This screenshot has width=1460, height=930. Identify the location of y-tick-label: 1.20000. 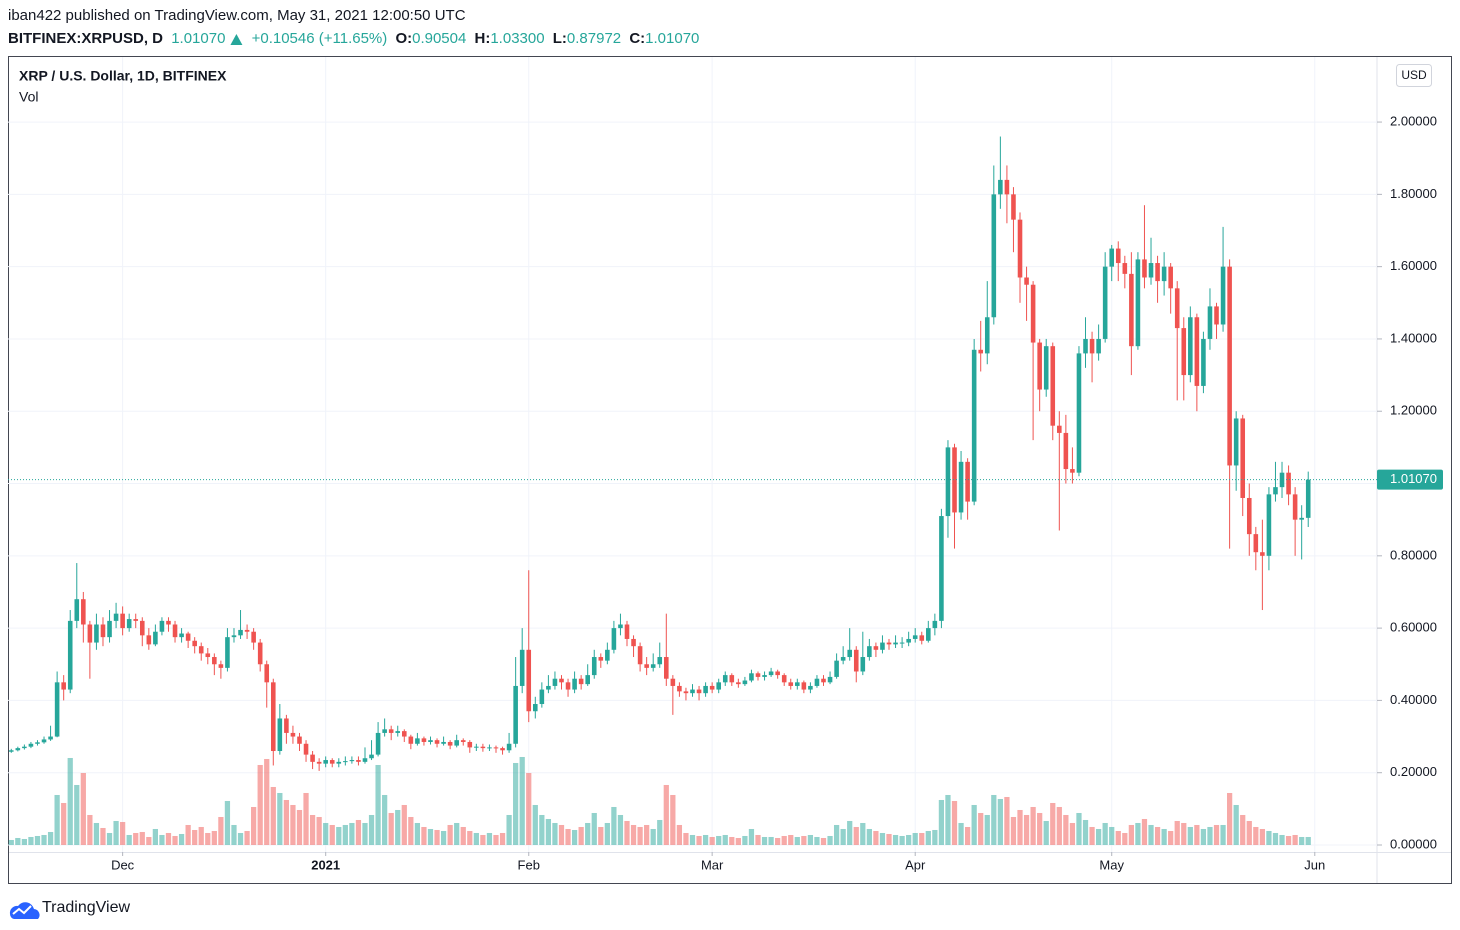
(1413, 410).